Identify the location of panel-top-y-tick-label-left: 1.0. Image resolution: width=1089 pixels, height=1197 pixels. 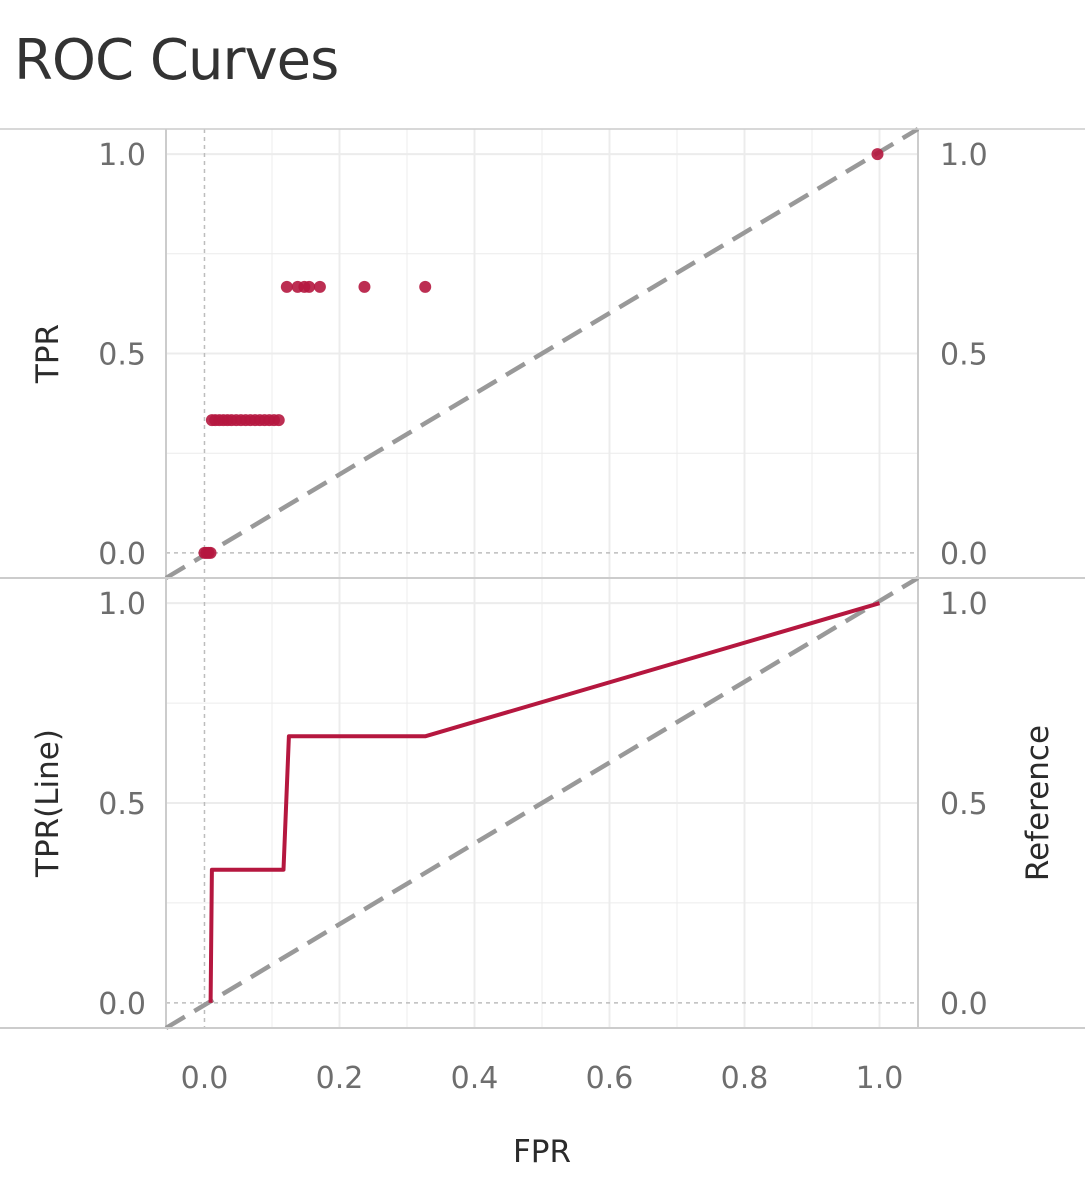
(122, 155).